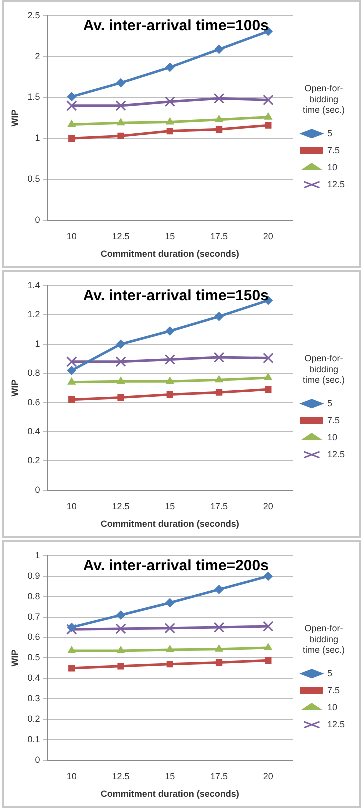  I want to click on chart-title: Av. inter-arrival time=100s, so click(176, 26).